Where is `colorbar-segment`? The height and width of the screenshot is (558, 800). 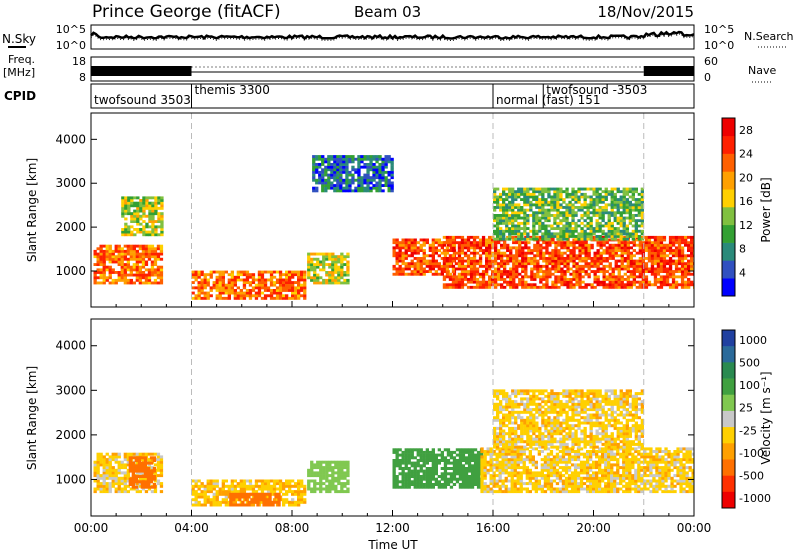
colorbar-segment is located at coordinates (728, 252).